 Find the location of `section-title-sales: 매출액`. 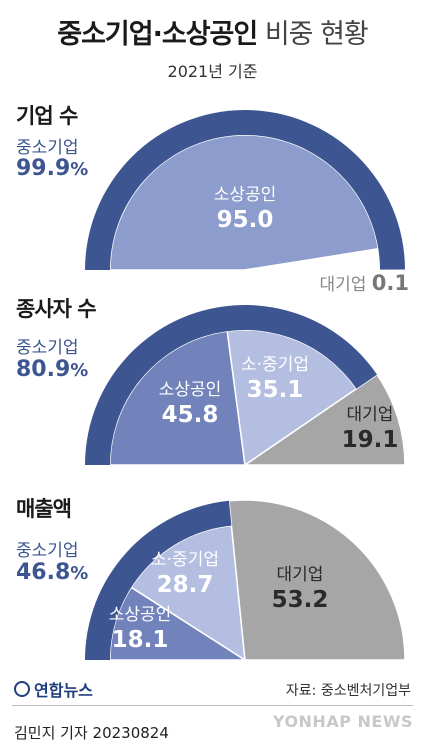

section-title-sales: 매출액 is located at coordinates (44, 509).